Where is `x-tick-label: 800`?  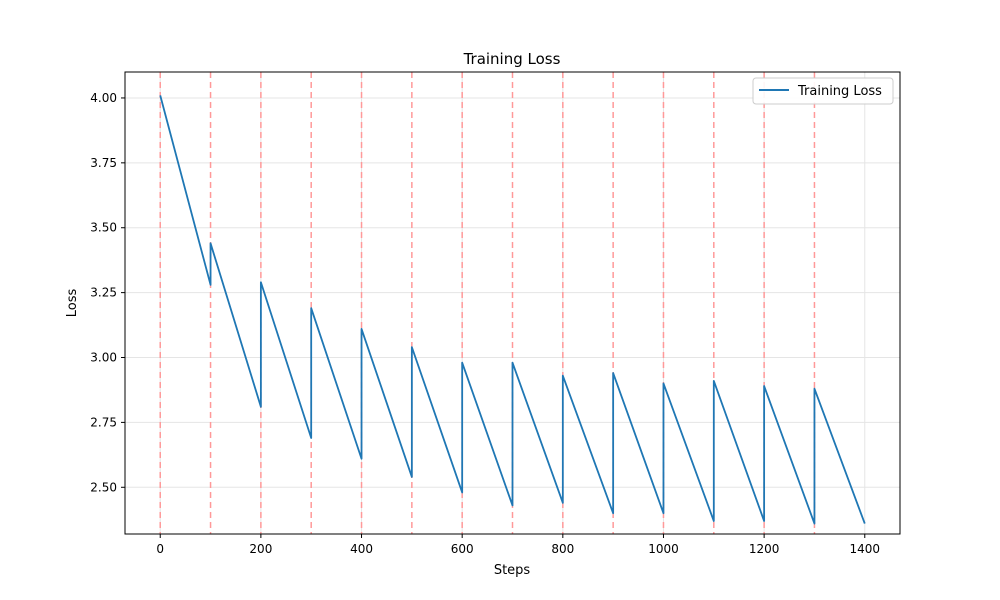 x-tick-label: 800 is located at coordinates (562, 549).